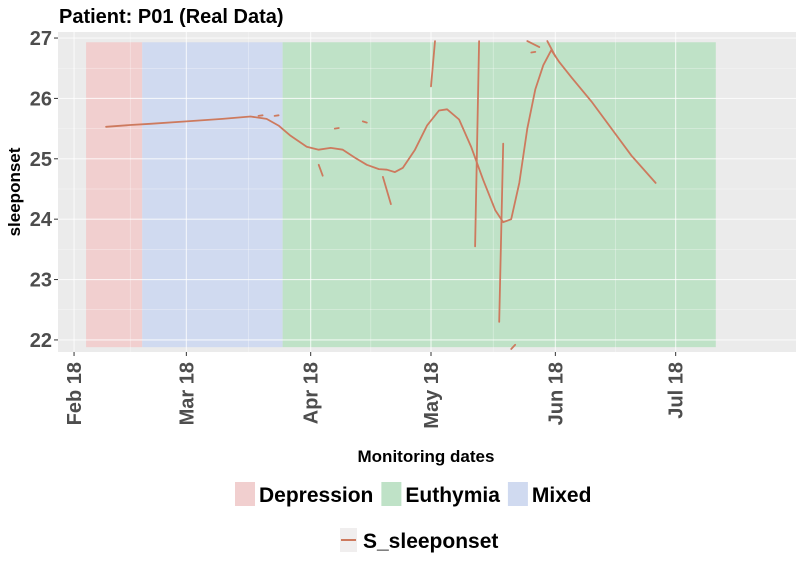 The width and height of the screenshot is (800, 561). I want to click on legend-regions: Depression Euthymia Mixed, so click(413, 494).